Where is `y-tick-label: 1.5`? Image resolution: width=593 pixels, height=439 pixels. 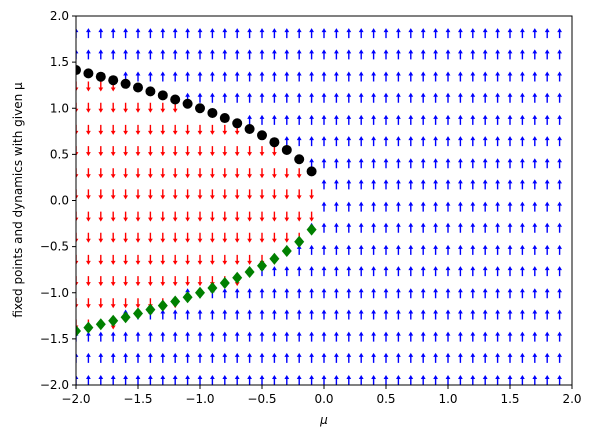
y-tick-label: 1.5 is located at coordinates (59, 62).